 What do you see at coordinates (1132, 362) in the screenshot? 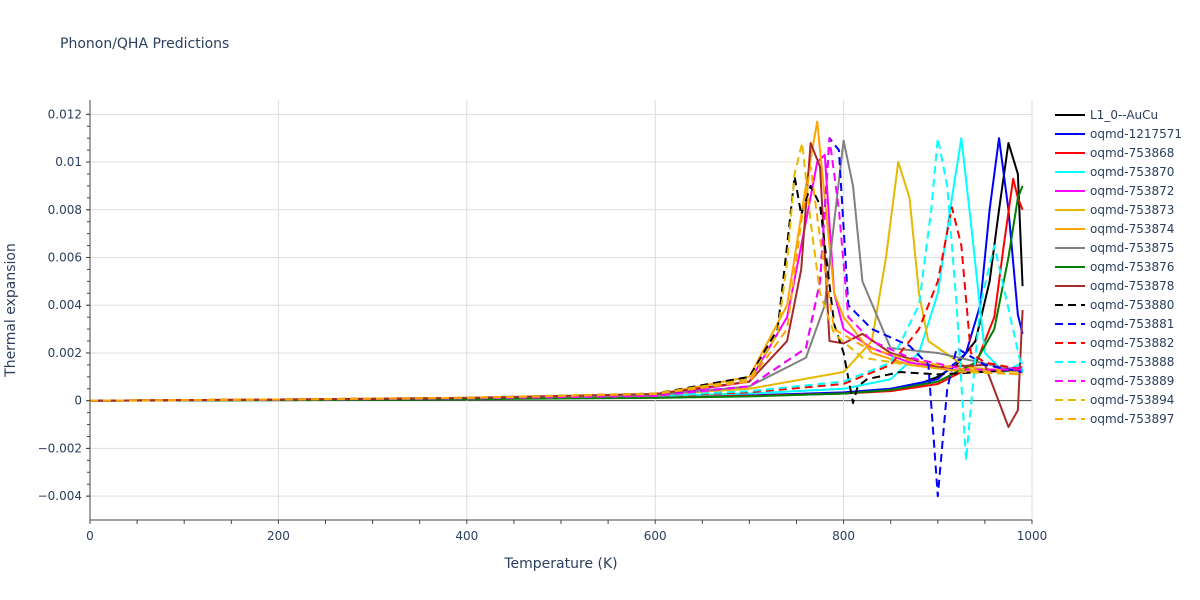
I see `legend-label: oqmd-753888` at bounding box center [1132, 362].